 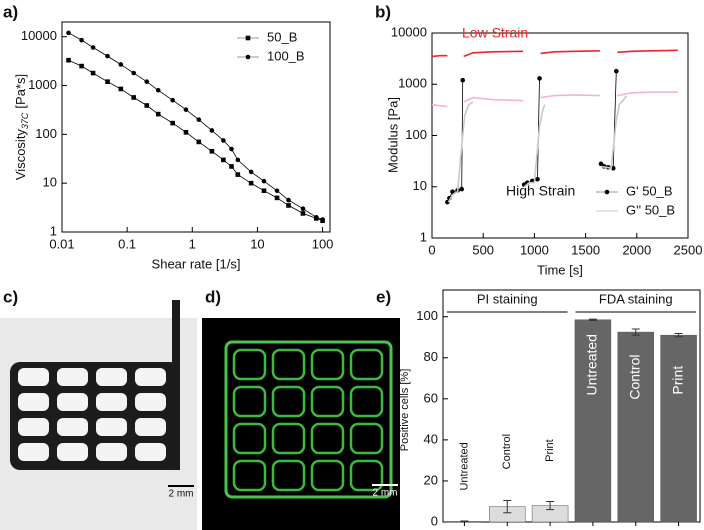 I want to click on legend-label: G' 50_B, so click(x=649, y=190).